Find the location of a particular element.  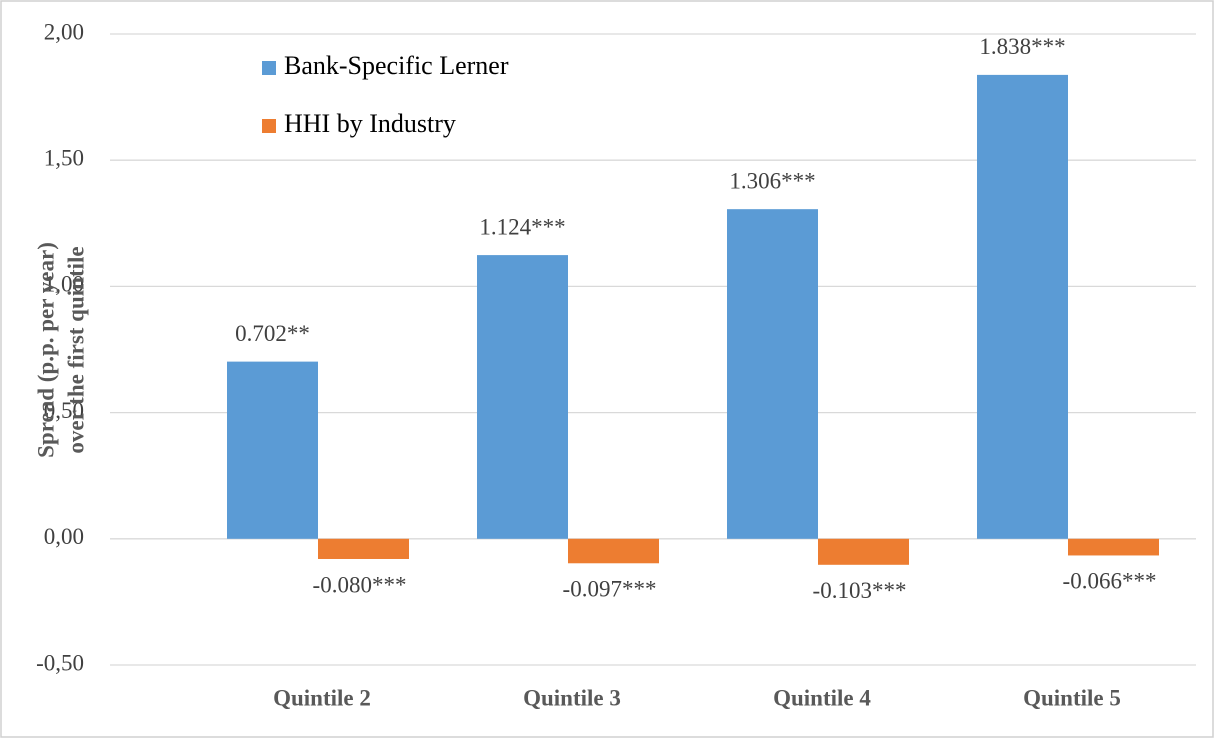

data-label: 1.124*** is located at coordinates (522, 226).